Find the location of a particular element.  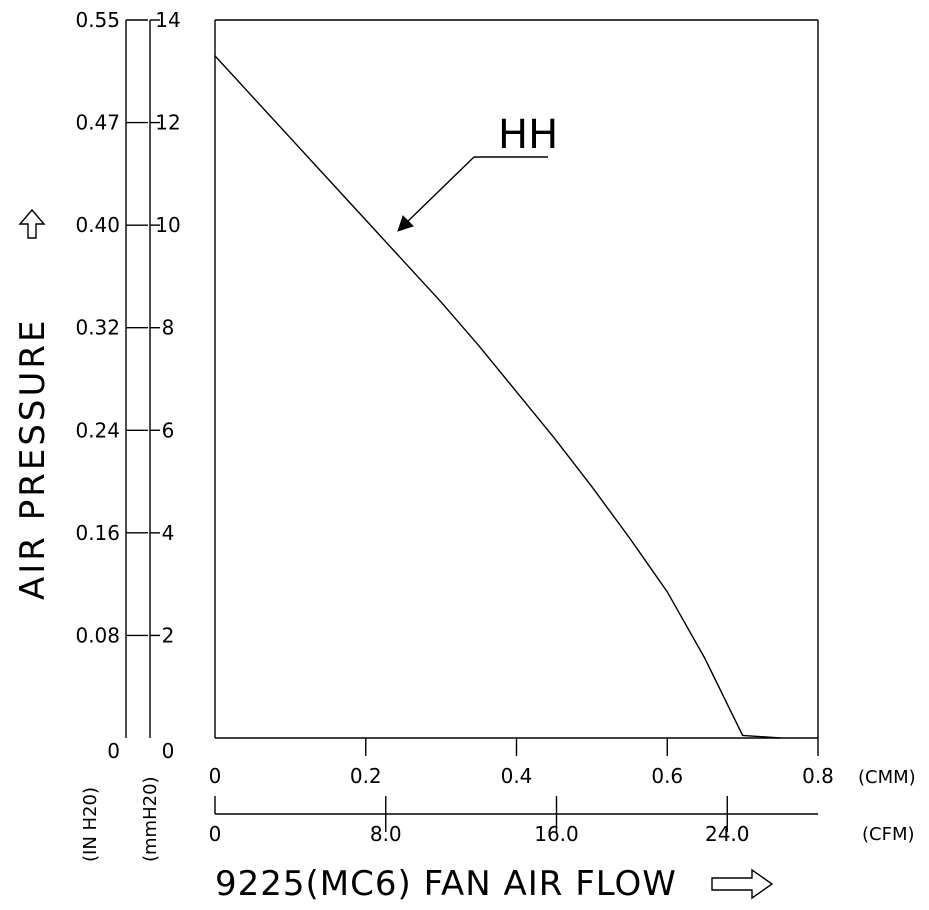

x-tick-label-cfm: 8.0 is located at coordinates (386, 834).